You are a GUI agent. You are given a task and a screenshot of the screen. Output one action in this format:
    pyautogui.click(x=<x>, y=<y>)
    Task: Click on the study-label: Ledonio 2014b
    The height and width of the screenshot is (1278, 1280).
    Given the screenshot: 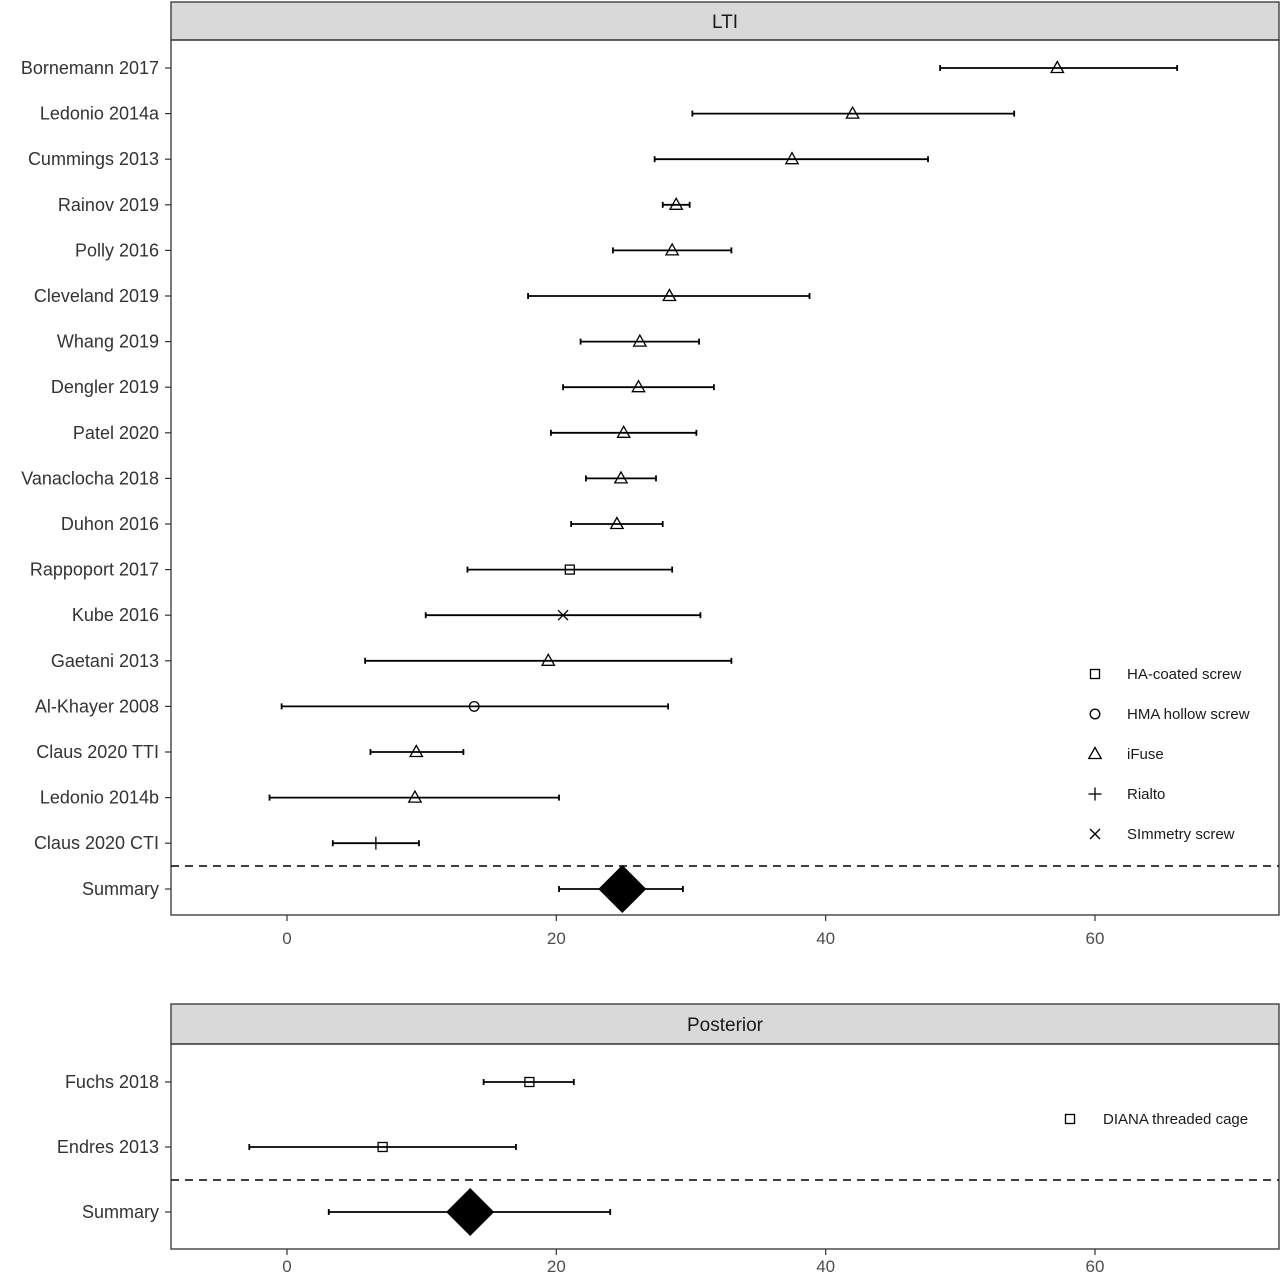 What is the action you would take?
    pyautogui.click(x=99, y=798)
    